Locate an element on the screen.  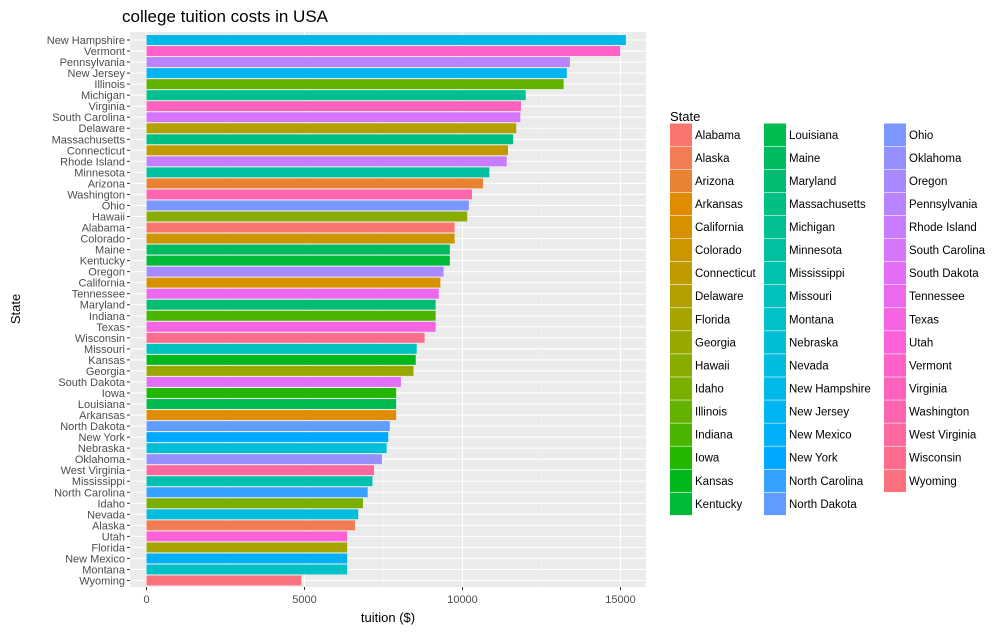
legend-label: Virginia is located at coordinates (928, 390).